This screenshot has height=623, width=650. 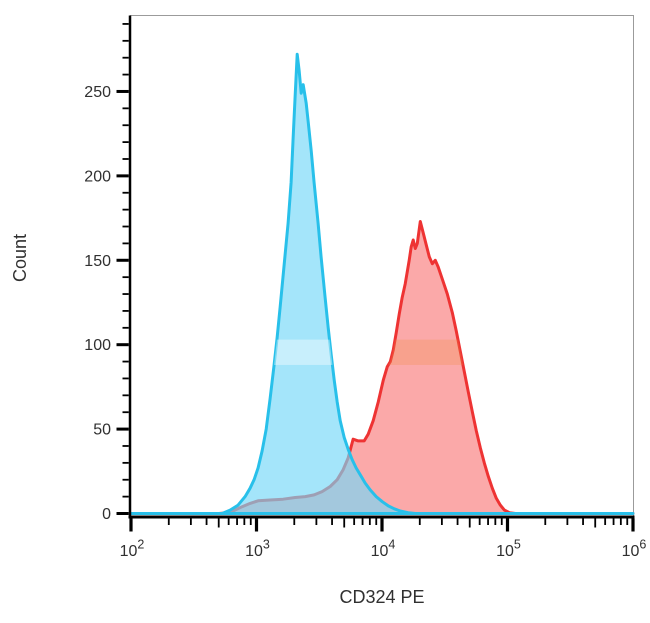 I want to click on y-axis-ticks: 0 50 100 150 200 250, so click(x=106, y=273).